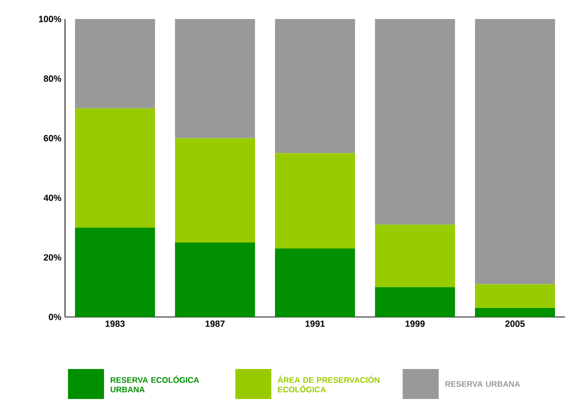 Image resolution: width=578 pixels, height=419 pixels. Describe the element at coordinates (329, 384) in the screenshot. I see `text: ÁREA DE PRESERVACIÓN ECOLÓGICA` at that location.